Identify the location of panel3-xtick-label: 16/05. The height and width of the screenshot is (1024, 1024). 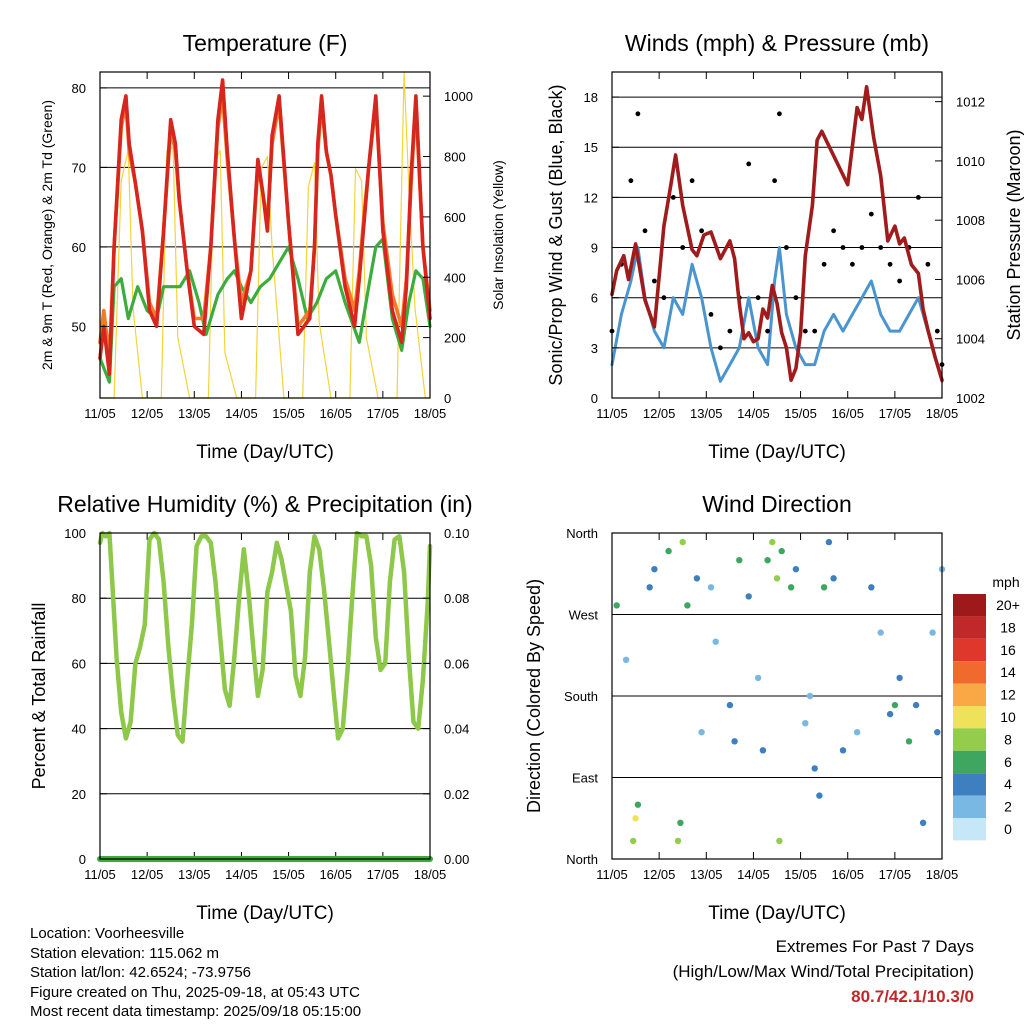
(335, 874).